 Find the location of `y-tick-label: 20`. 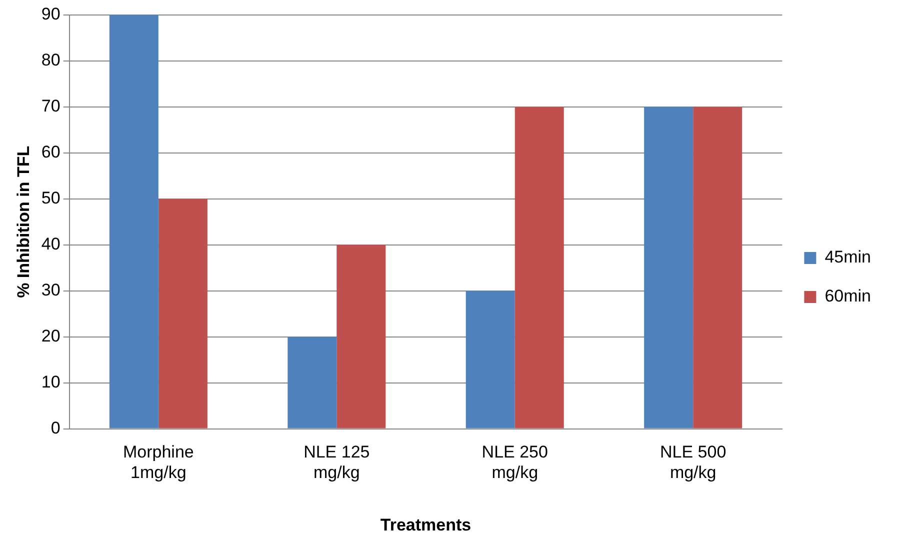

y-tick-label: 20 is located at coordinates (50, 336).